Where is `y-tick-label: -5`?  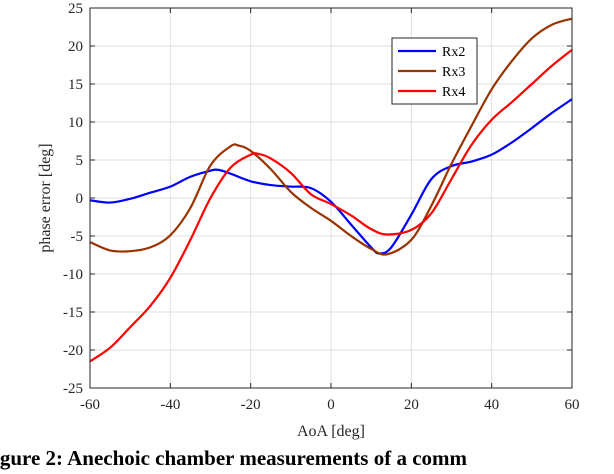 y-tick-label: -5 is located at coordinates (77, 237).